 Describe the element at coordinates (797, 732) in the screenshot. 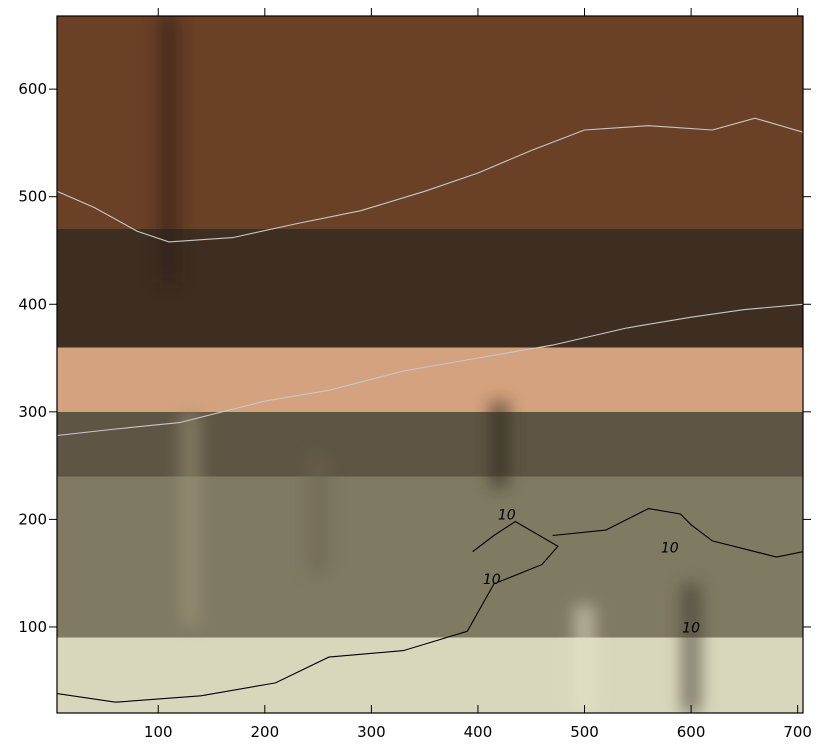

I see `x-tick-label: 700` at that location.